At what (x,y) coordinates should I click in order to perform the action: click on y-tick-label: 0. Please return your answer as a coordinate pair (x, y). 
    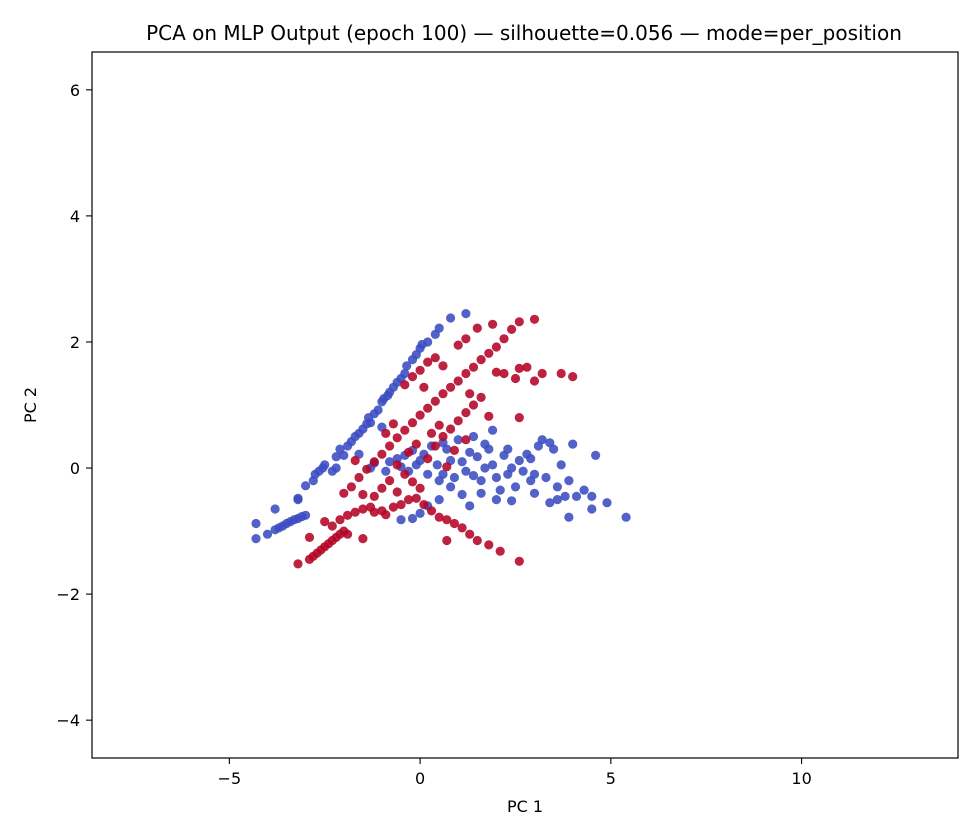
    Looking at the image, I should click on (75, 468).